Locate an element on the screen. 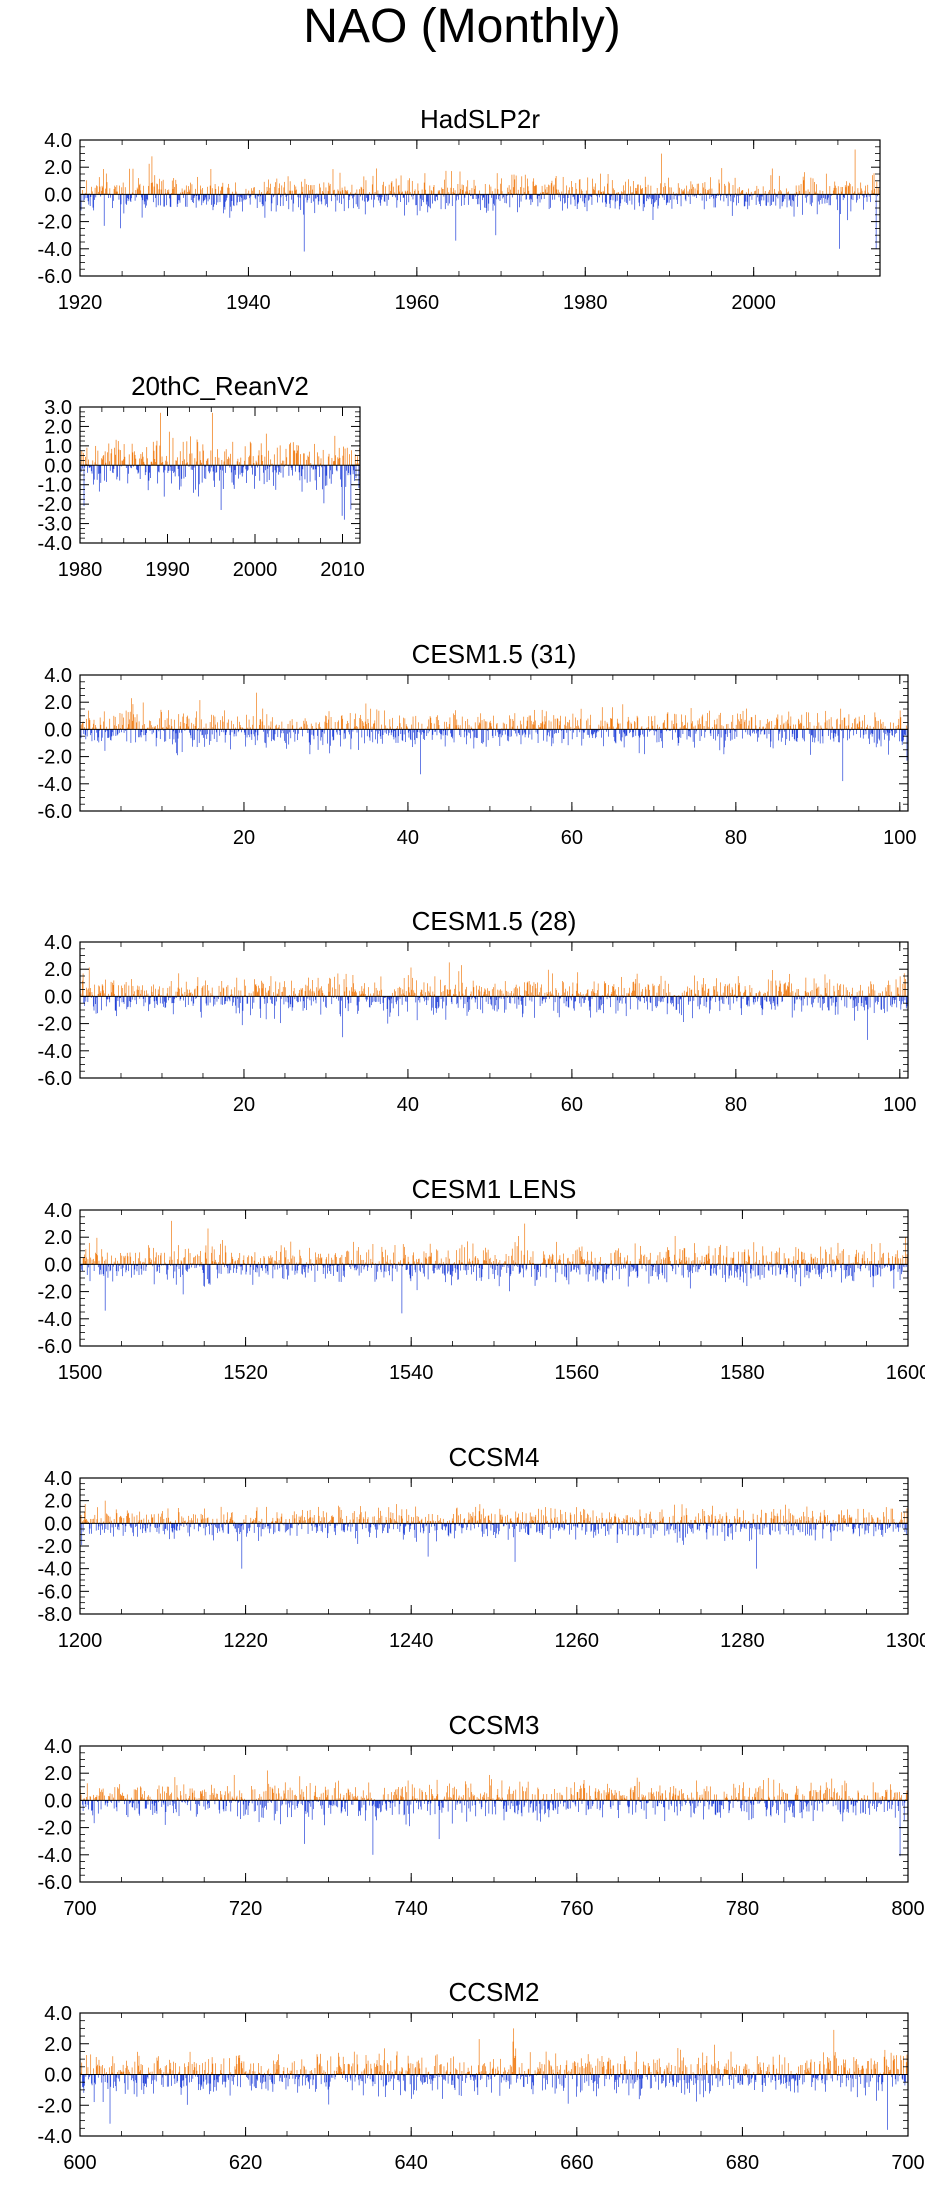 The height and width of the screenshot is (2191, 925). x-tick-label: 60 is located at coordinates (572, 838).